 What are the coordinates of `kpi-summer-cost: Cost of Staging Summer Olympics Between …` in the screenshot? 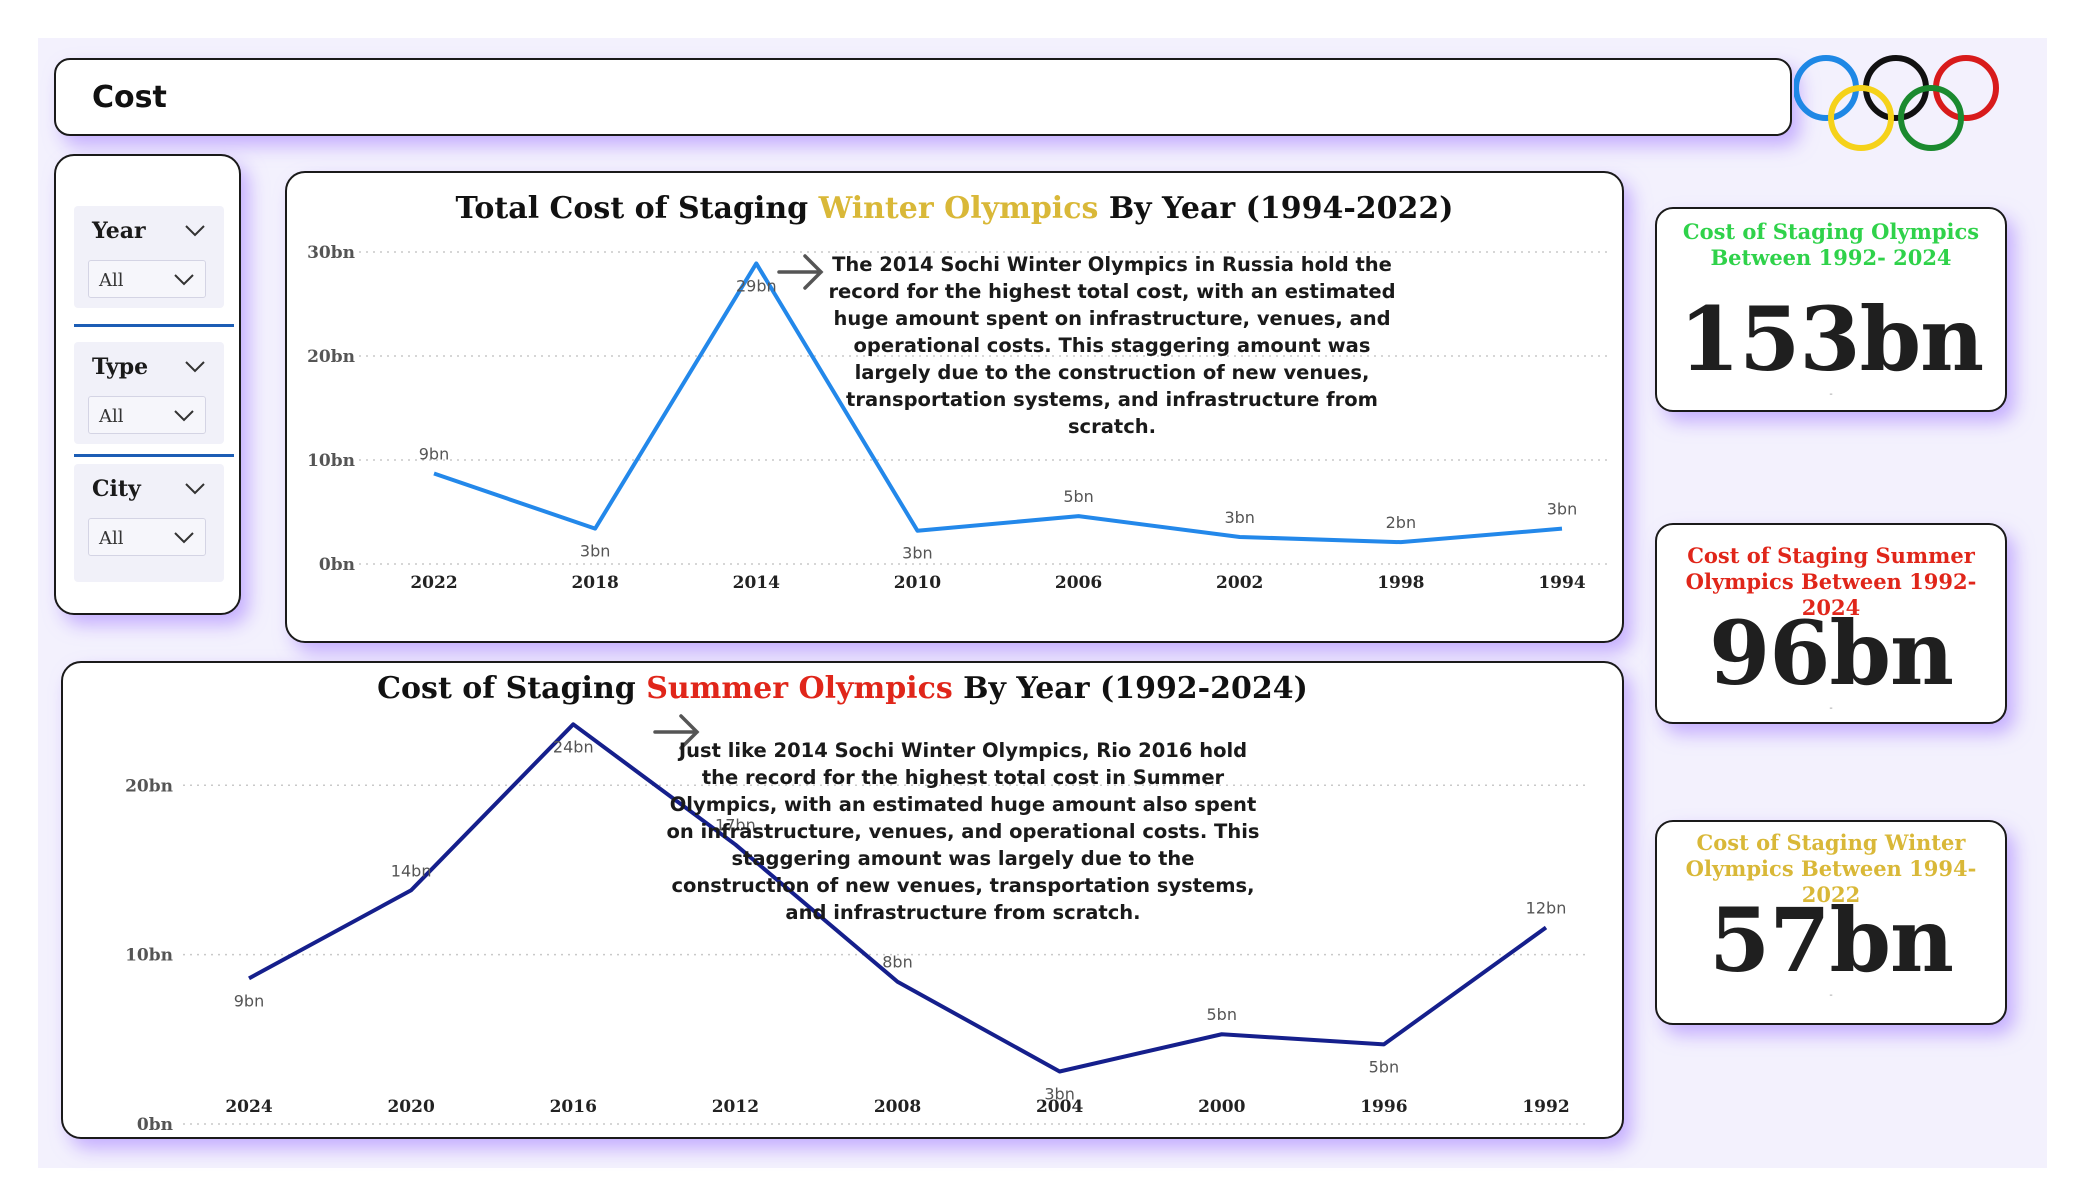 It's located at (1831, 623).